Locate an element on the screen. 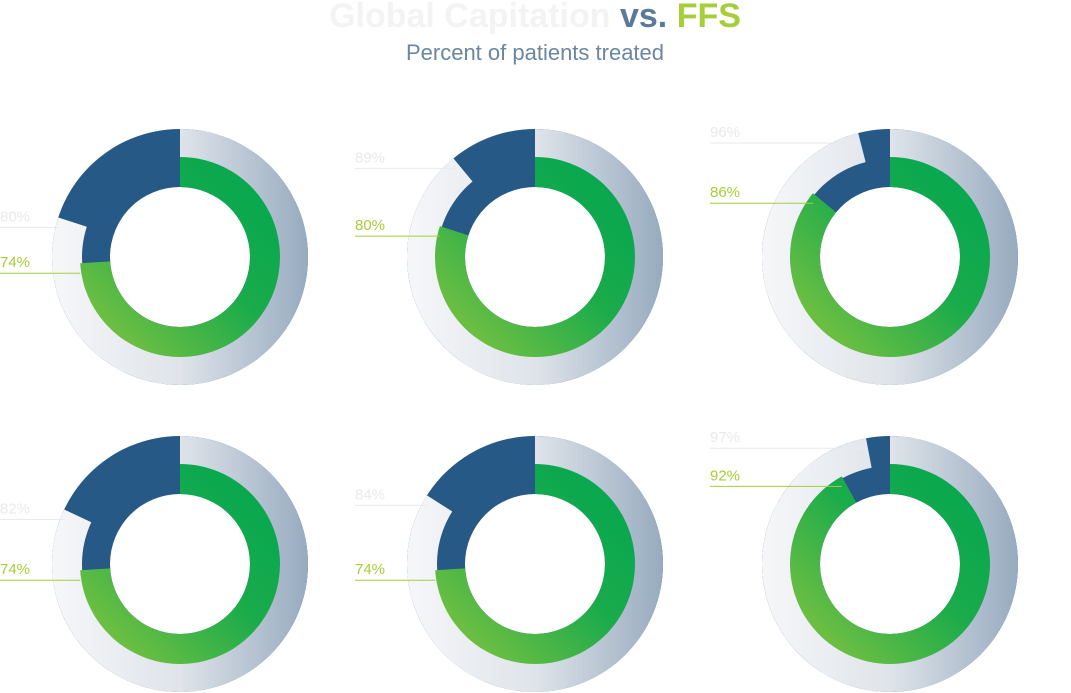 The image size is (1071, 693). title-part: FFS is located at coordinates (709, 17).